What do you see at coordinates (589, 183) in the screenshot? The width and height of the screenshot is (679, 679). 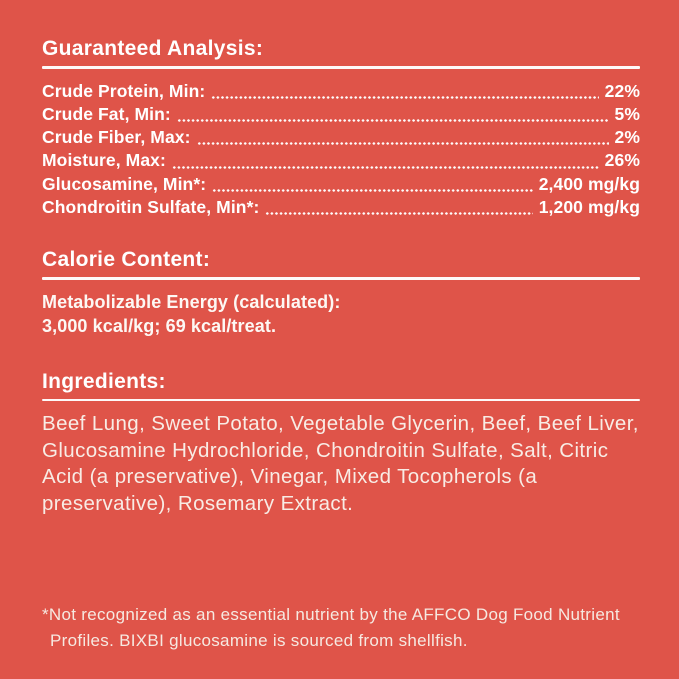 I see `analysis-value: 2,400 mg/kg` at bounding box center [589, 183].